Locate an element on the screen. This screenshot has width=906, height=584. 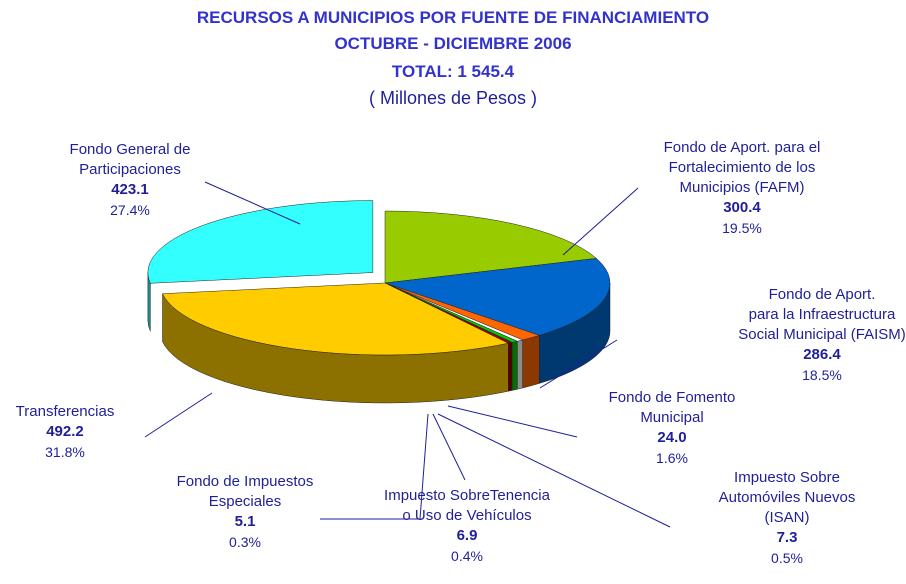
value-label: 6.9 is located at coordinates (467, 535).